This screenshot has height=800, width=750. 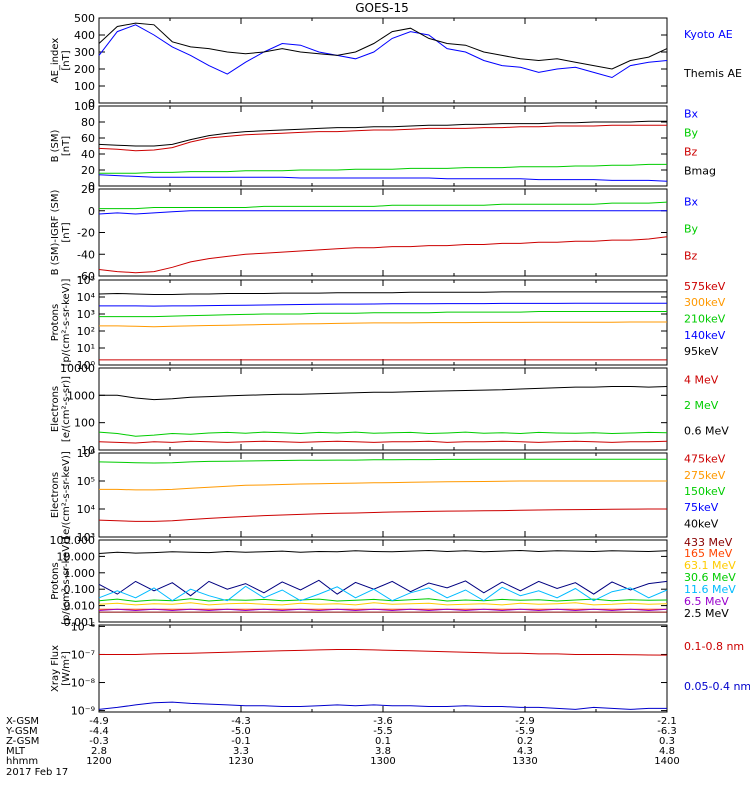 I want to click on chart-title: GOES-15, so click(x=382, y=8).